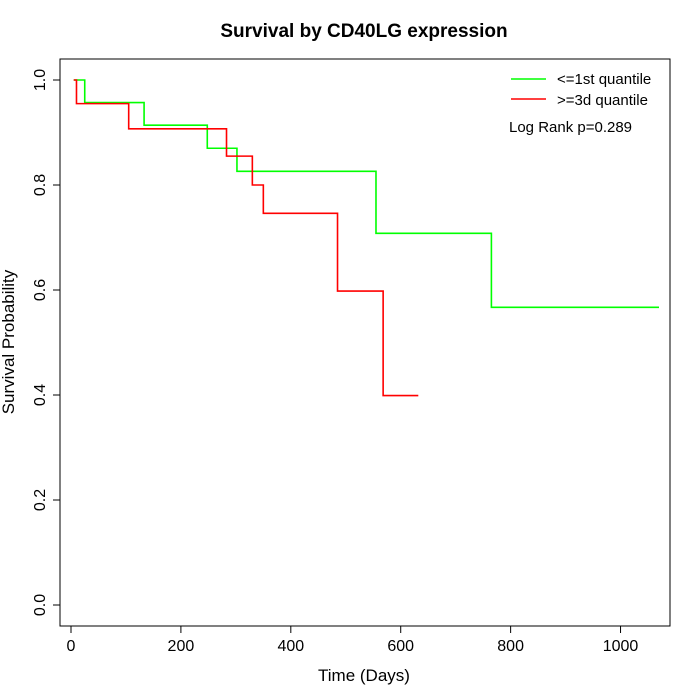 The image size is (700, 700). I want to click on legend-label-high: >=3d quantile, so click(602, 100).